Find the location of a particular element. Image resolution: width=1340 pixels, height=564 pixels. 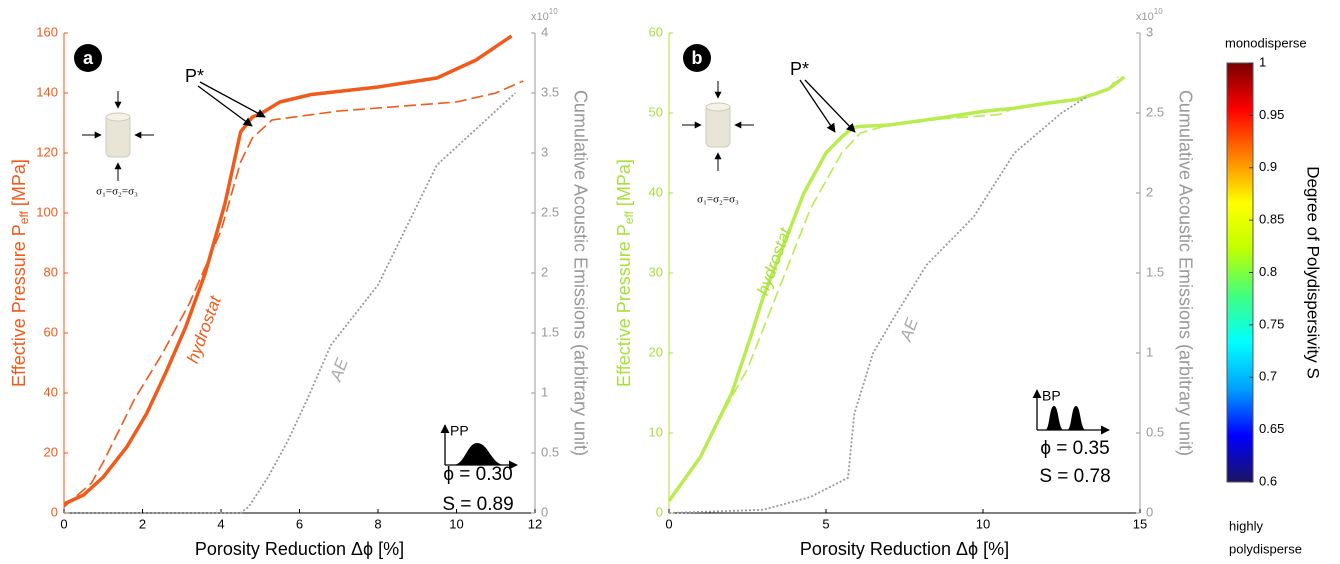

y2-tick-label: 4 is located at coordinates (544, 31).